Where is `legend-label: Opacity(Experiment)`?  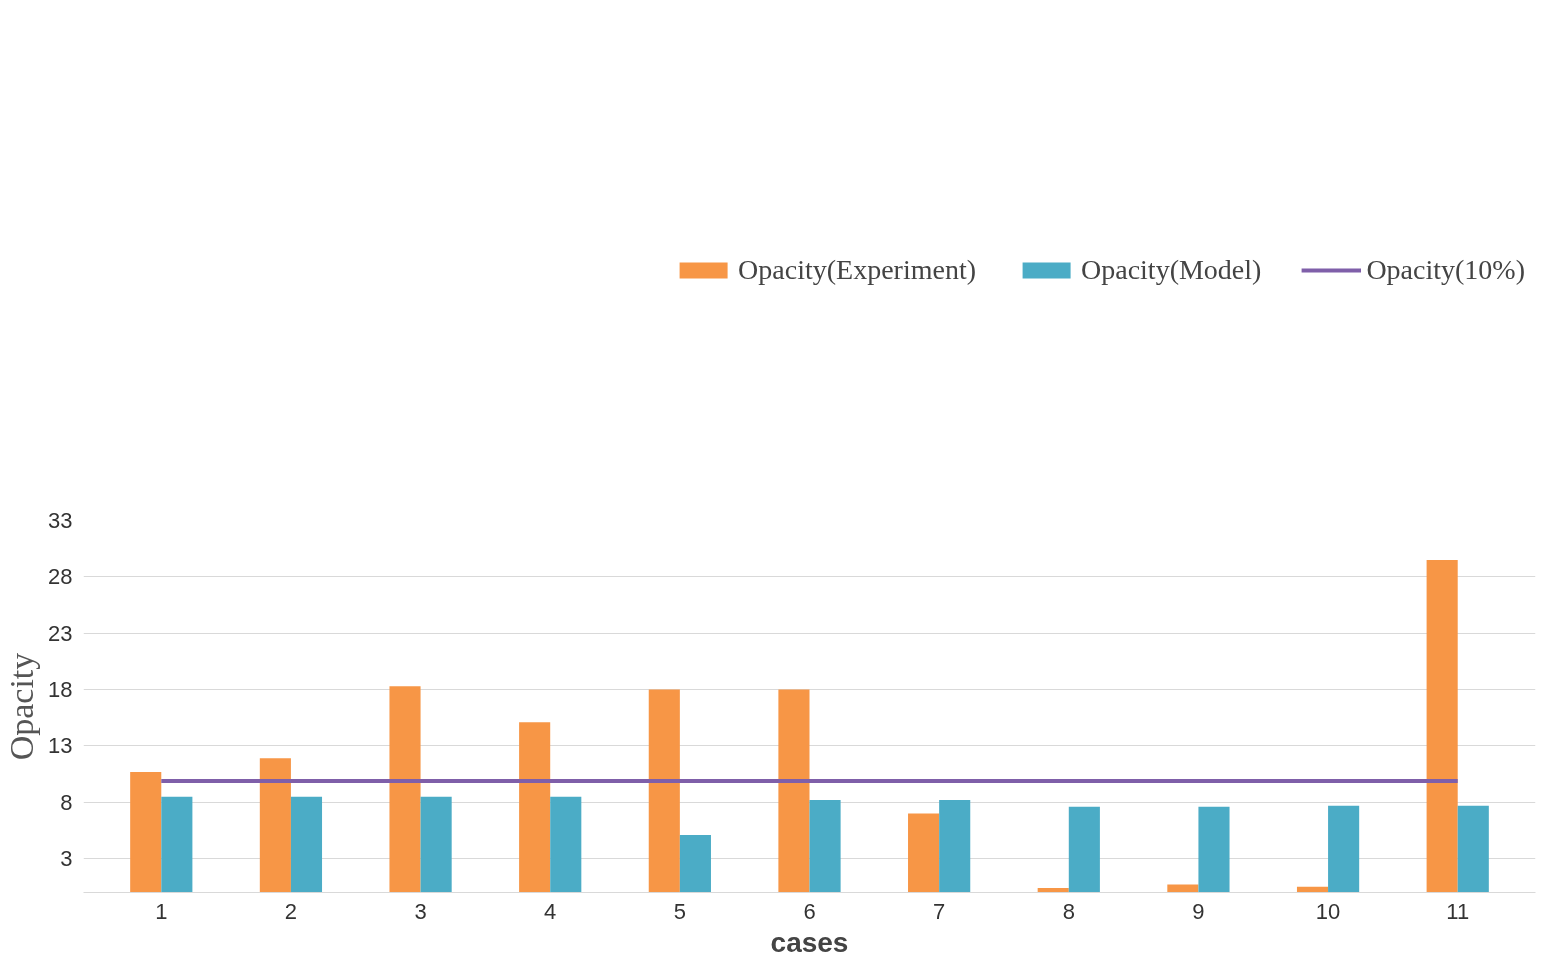
legend-label: Opacity(Experiment) is located at coordinates (857, 270).